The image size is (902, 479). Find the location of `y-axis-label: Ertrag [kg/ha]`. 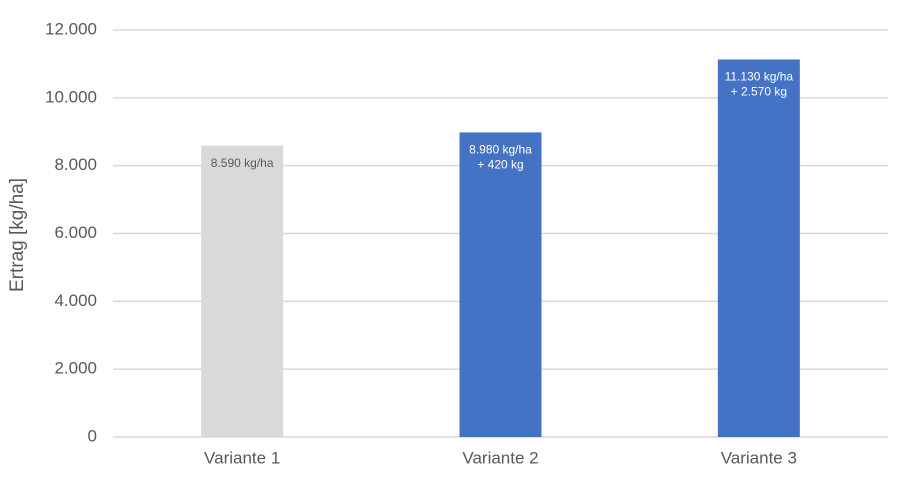

y-axis-label: Ertrag [kg/ha] is located at coordinates (17, 235).